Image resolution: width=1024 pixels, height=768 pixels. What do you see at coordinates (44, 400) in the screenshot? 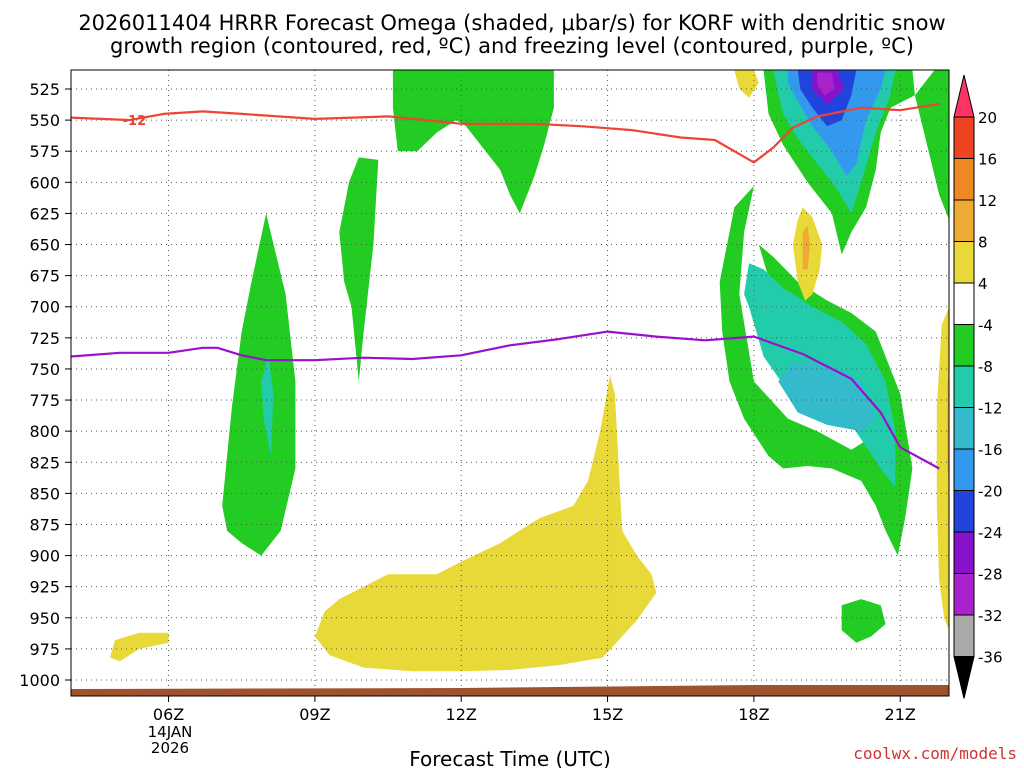
I see `y-tick-label: 775` at bounding box center [44, 400].